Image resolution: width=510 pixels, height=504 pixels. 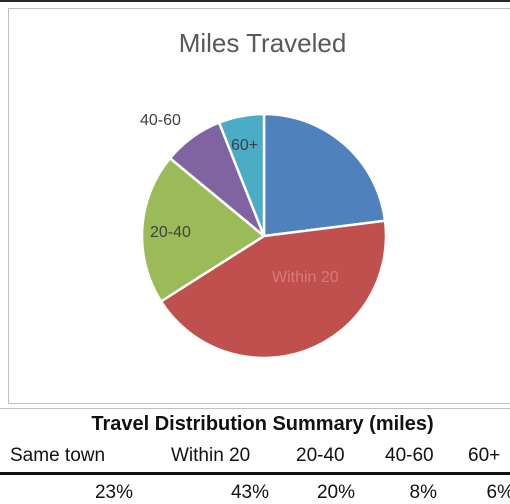 I want to click on chart-title: Miles Traveled, so click(x=262, y=43).